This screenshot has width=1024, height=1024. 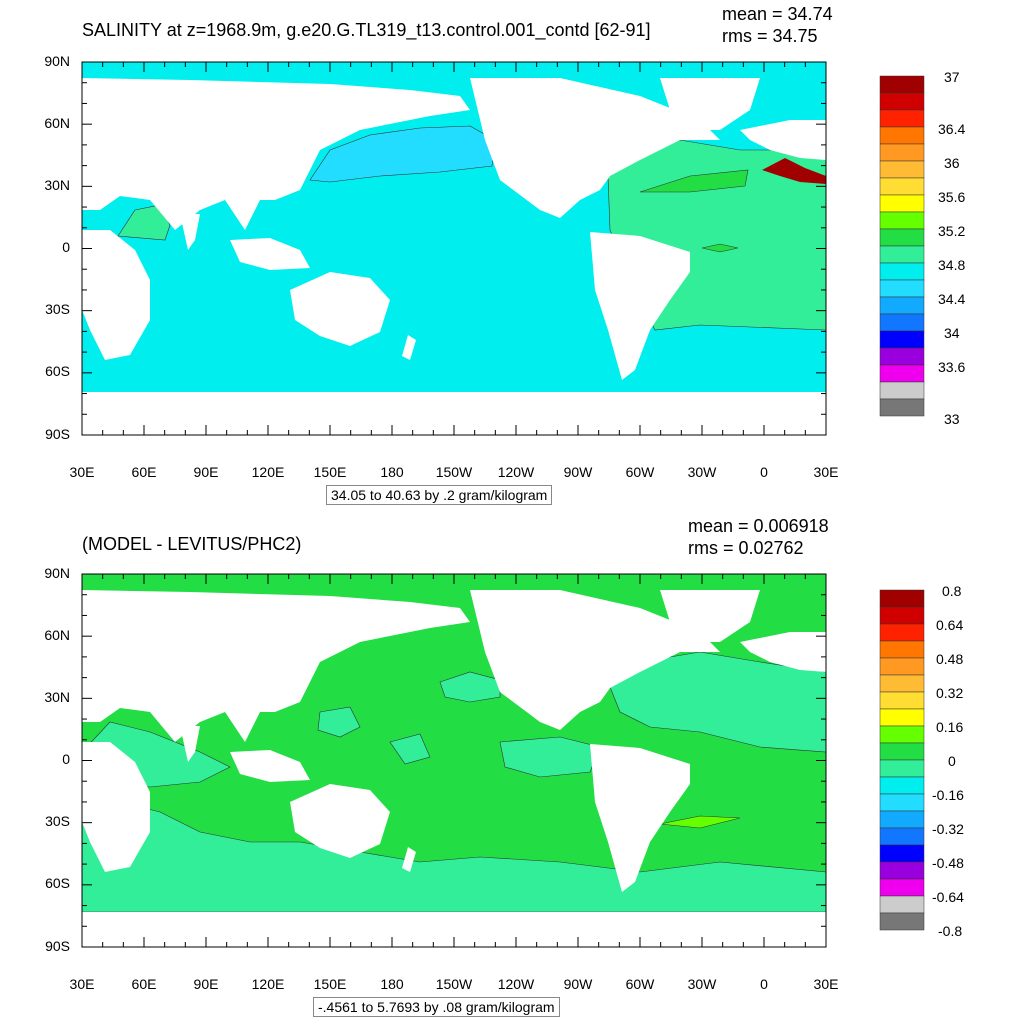 I want to click on australia-land, so click(x=340, y=821).